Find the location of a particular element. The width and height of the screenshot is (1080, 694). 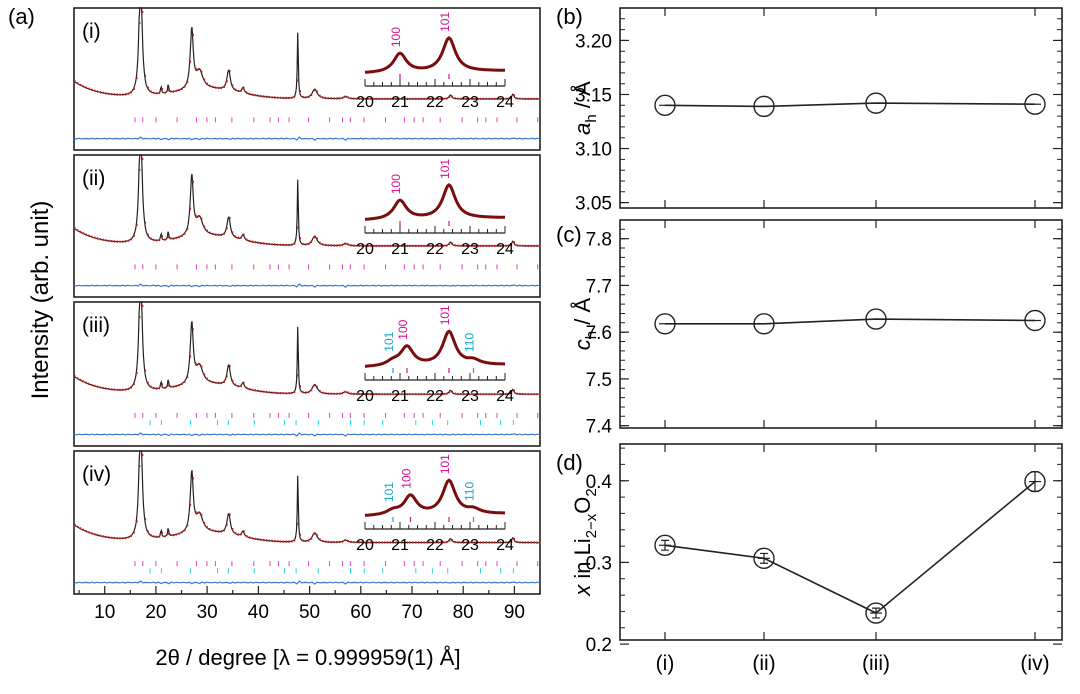

xrd-x-tick-label: 40 is located at coordinates (258, 612).